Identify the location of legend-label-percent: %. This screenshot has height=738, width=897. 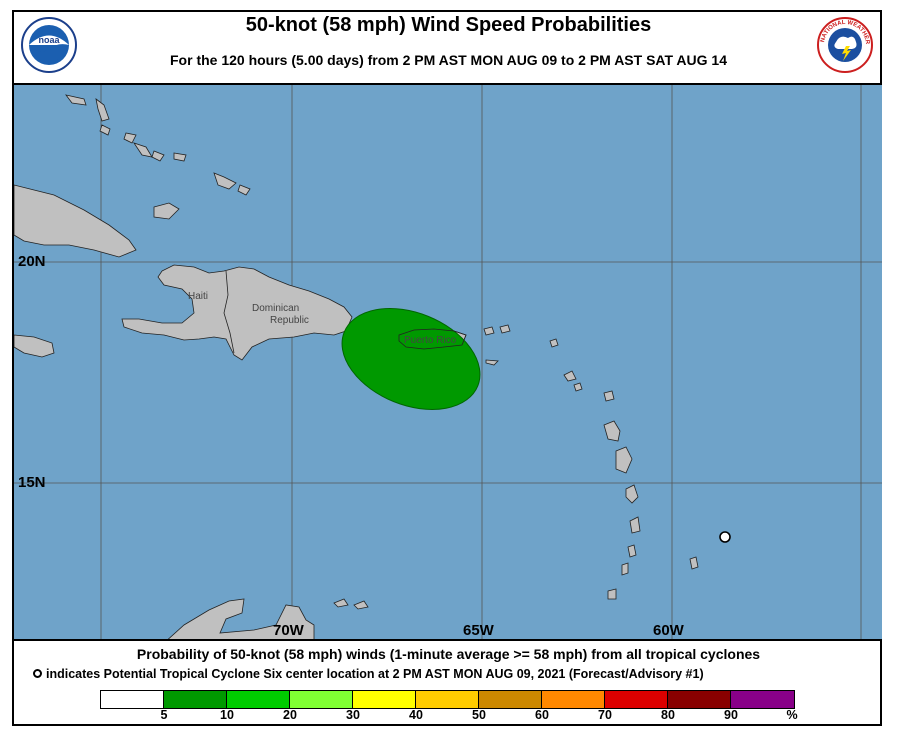
(792, 715).